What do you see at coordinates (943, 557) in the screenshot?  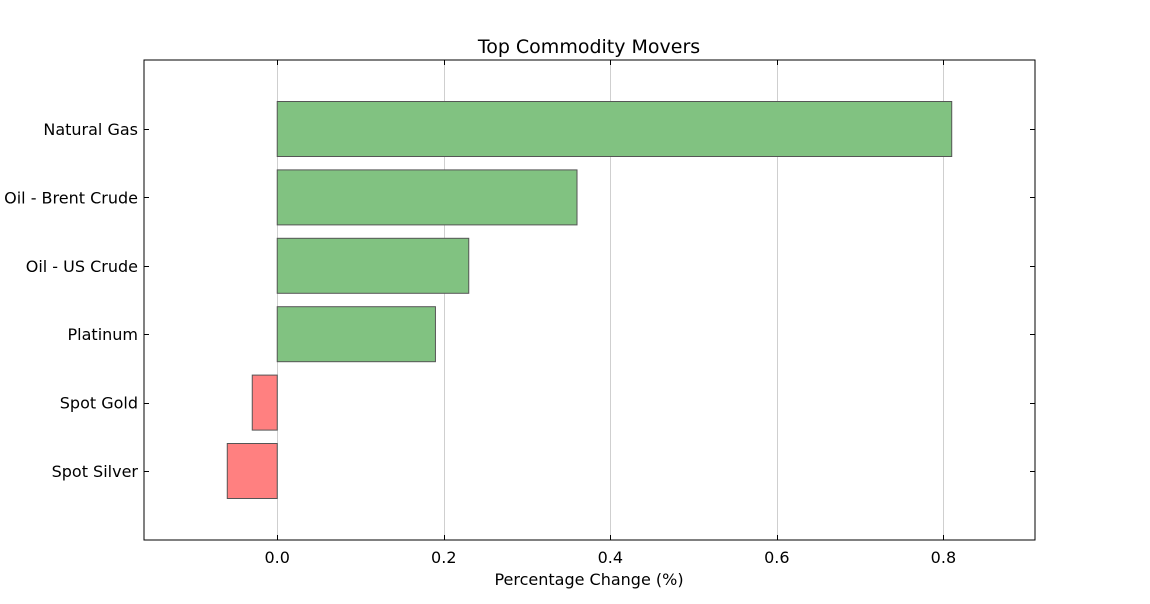 I see `x-tick-label: 0.8` at bounding box center [943, 557].